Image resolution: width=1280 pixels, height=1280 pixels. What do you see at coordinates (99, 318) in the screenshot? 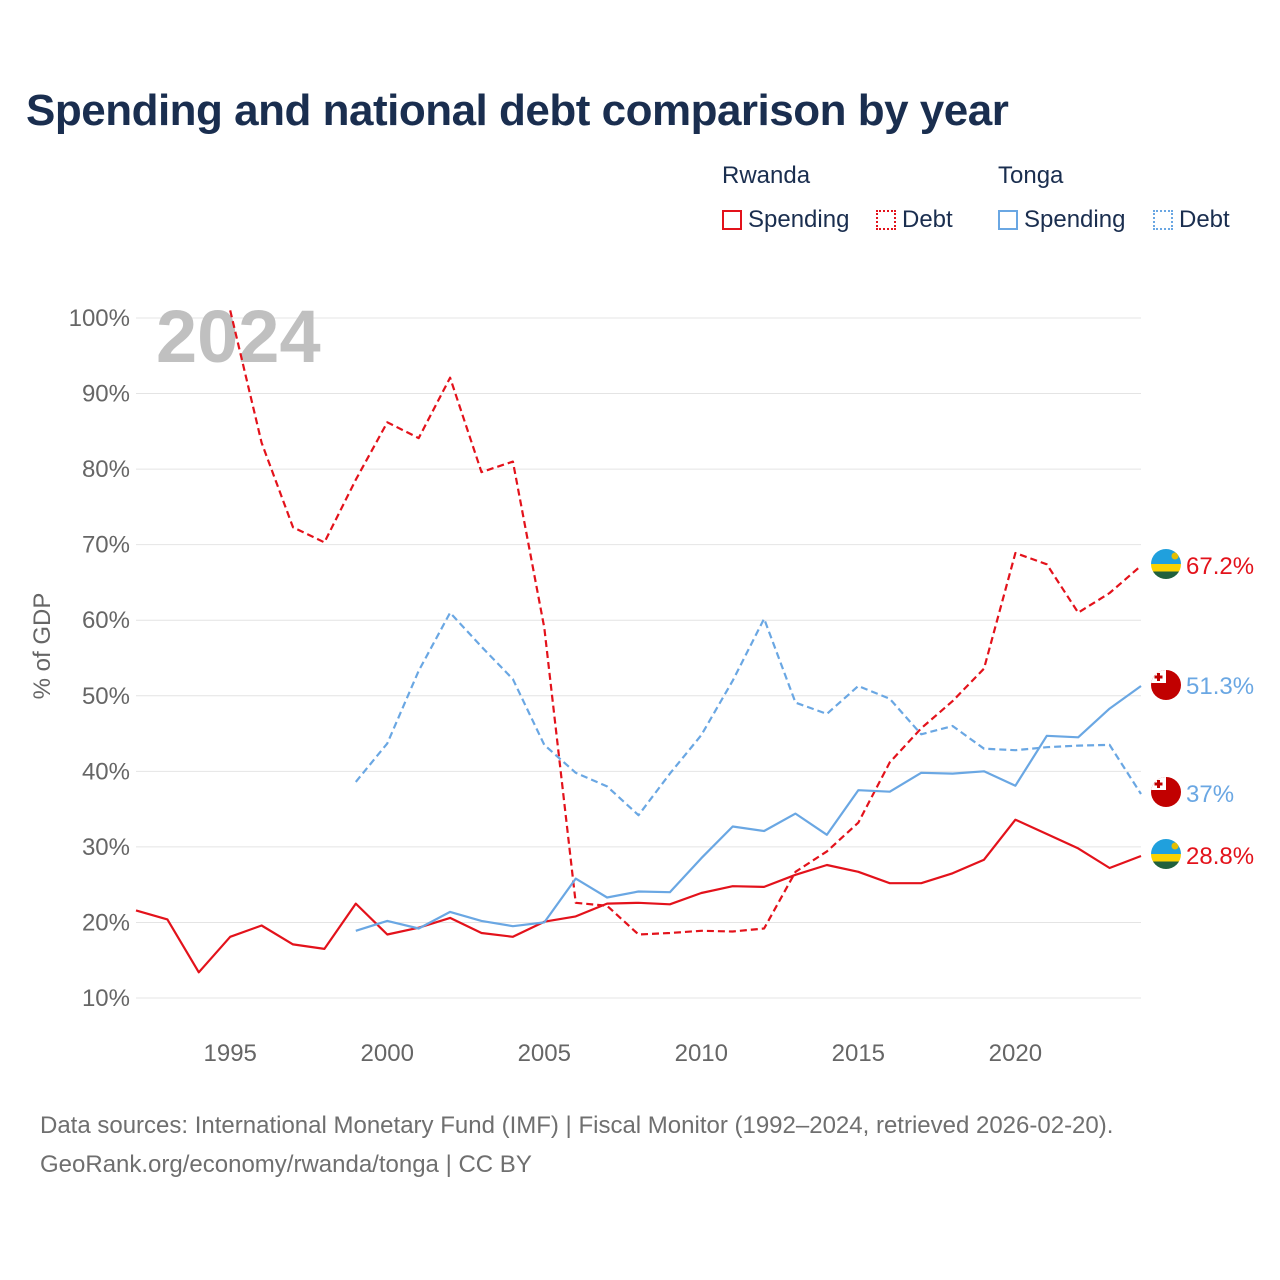
I see `y-tick-label: 100%` at bounding box center [99, 318].